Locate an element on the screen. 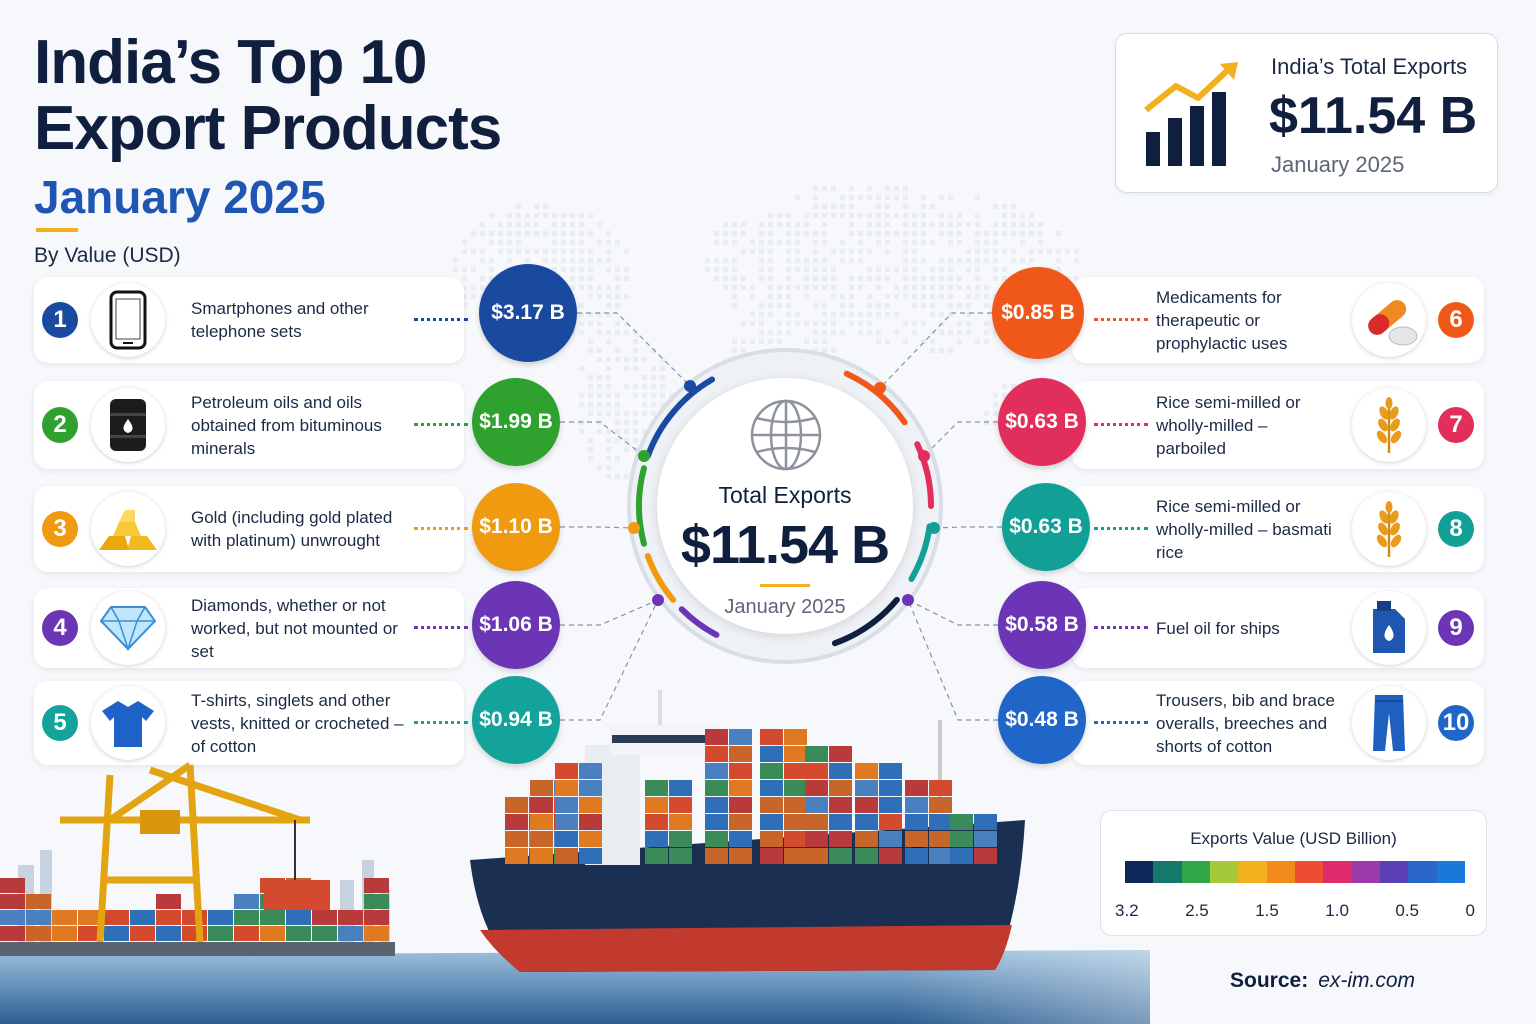 The height and width of the screenshot is (1024, 1536). by-value-label: By Value (USD) is located at coordinates (107, 255).